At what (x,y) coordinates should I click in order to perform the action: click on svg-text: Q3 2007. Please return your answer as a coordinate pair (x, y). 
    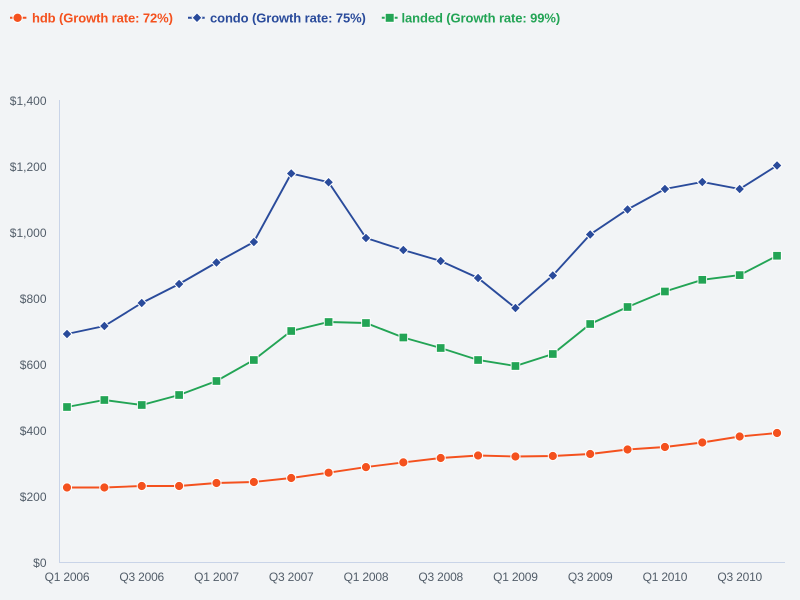
    Looking at the image, I should click on (291, 577).